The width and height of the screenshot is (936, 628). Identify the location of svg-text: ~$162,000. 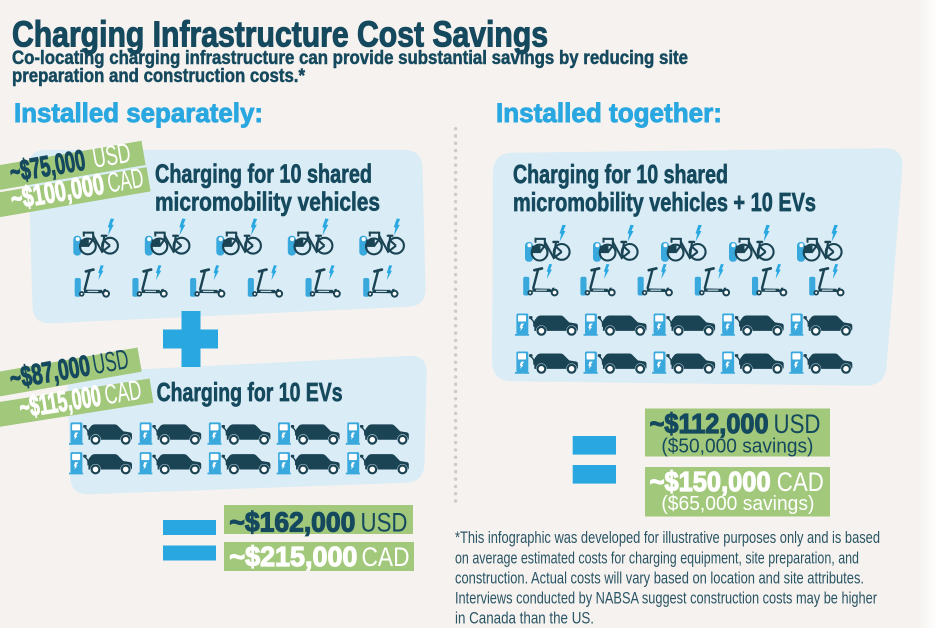
(292, 522).